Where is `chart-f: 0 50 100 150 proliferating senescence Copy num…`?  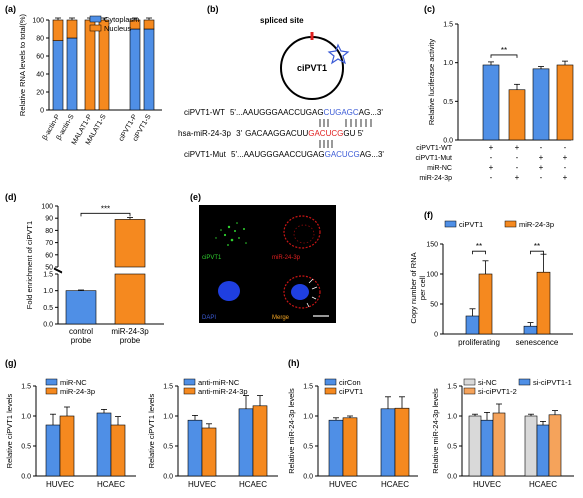
chart-f: 0 50 100 150 proliferating senescence Copy num… is located at coordinates (491, 283).